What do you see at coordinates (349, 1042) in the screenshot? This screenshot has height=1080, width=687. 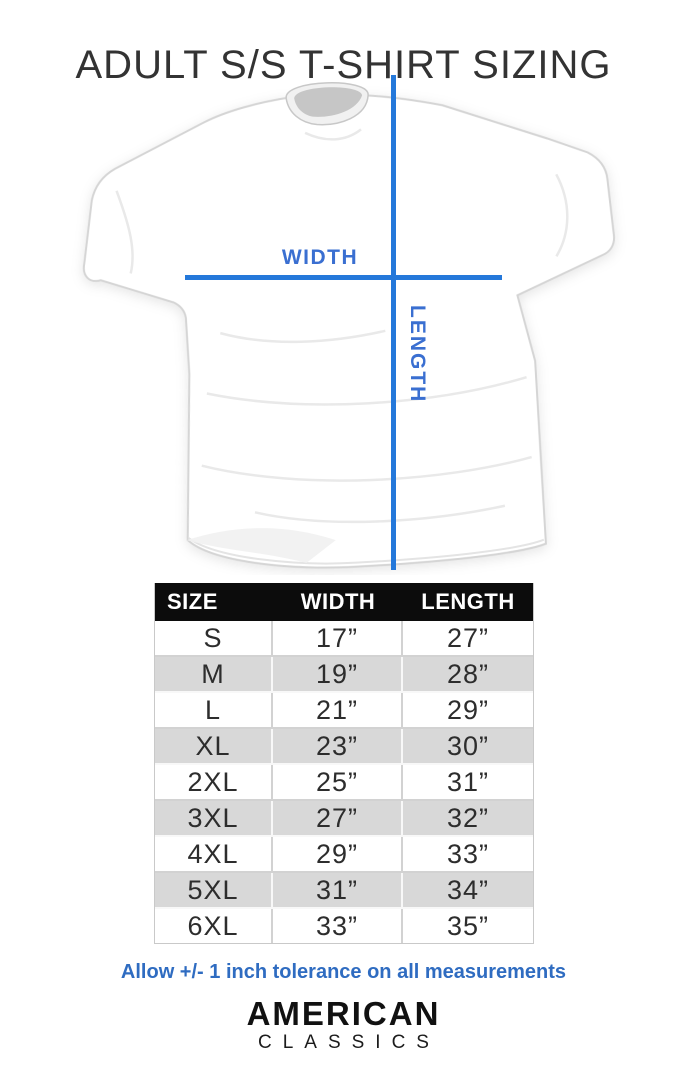 I see `brand-name-line2: CLASSICS` at bounding box center [349, 1042].